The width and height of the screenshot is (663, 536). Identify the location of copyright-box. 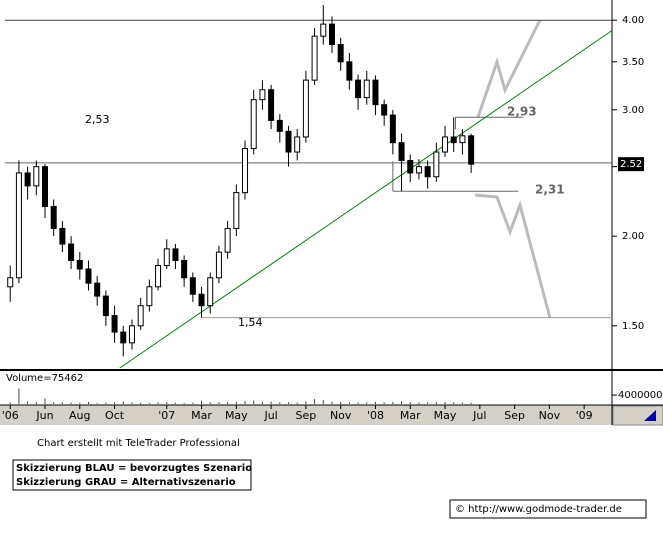
(548, 509).